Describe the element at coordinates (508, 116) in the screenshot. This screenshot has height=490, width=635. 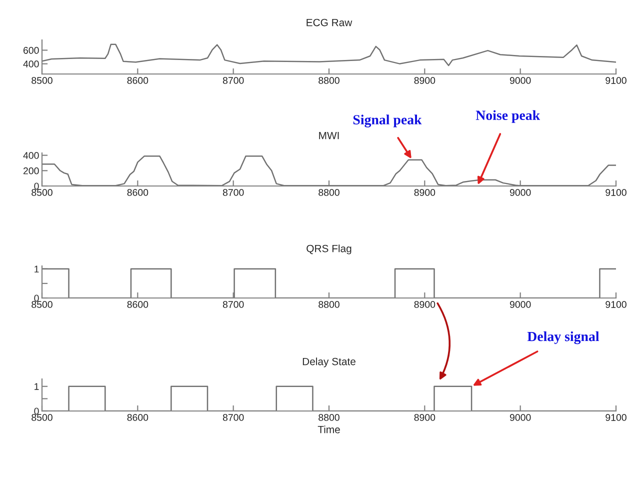
I see `annotation: Noise peak` at that location.